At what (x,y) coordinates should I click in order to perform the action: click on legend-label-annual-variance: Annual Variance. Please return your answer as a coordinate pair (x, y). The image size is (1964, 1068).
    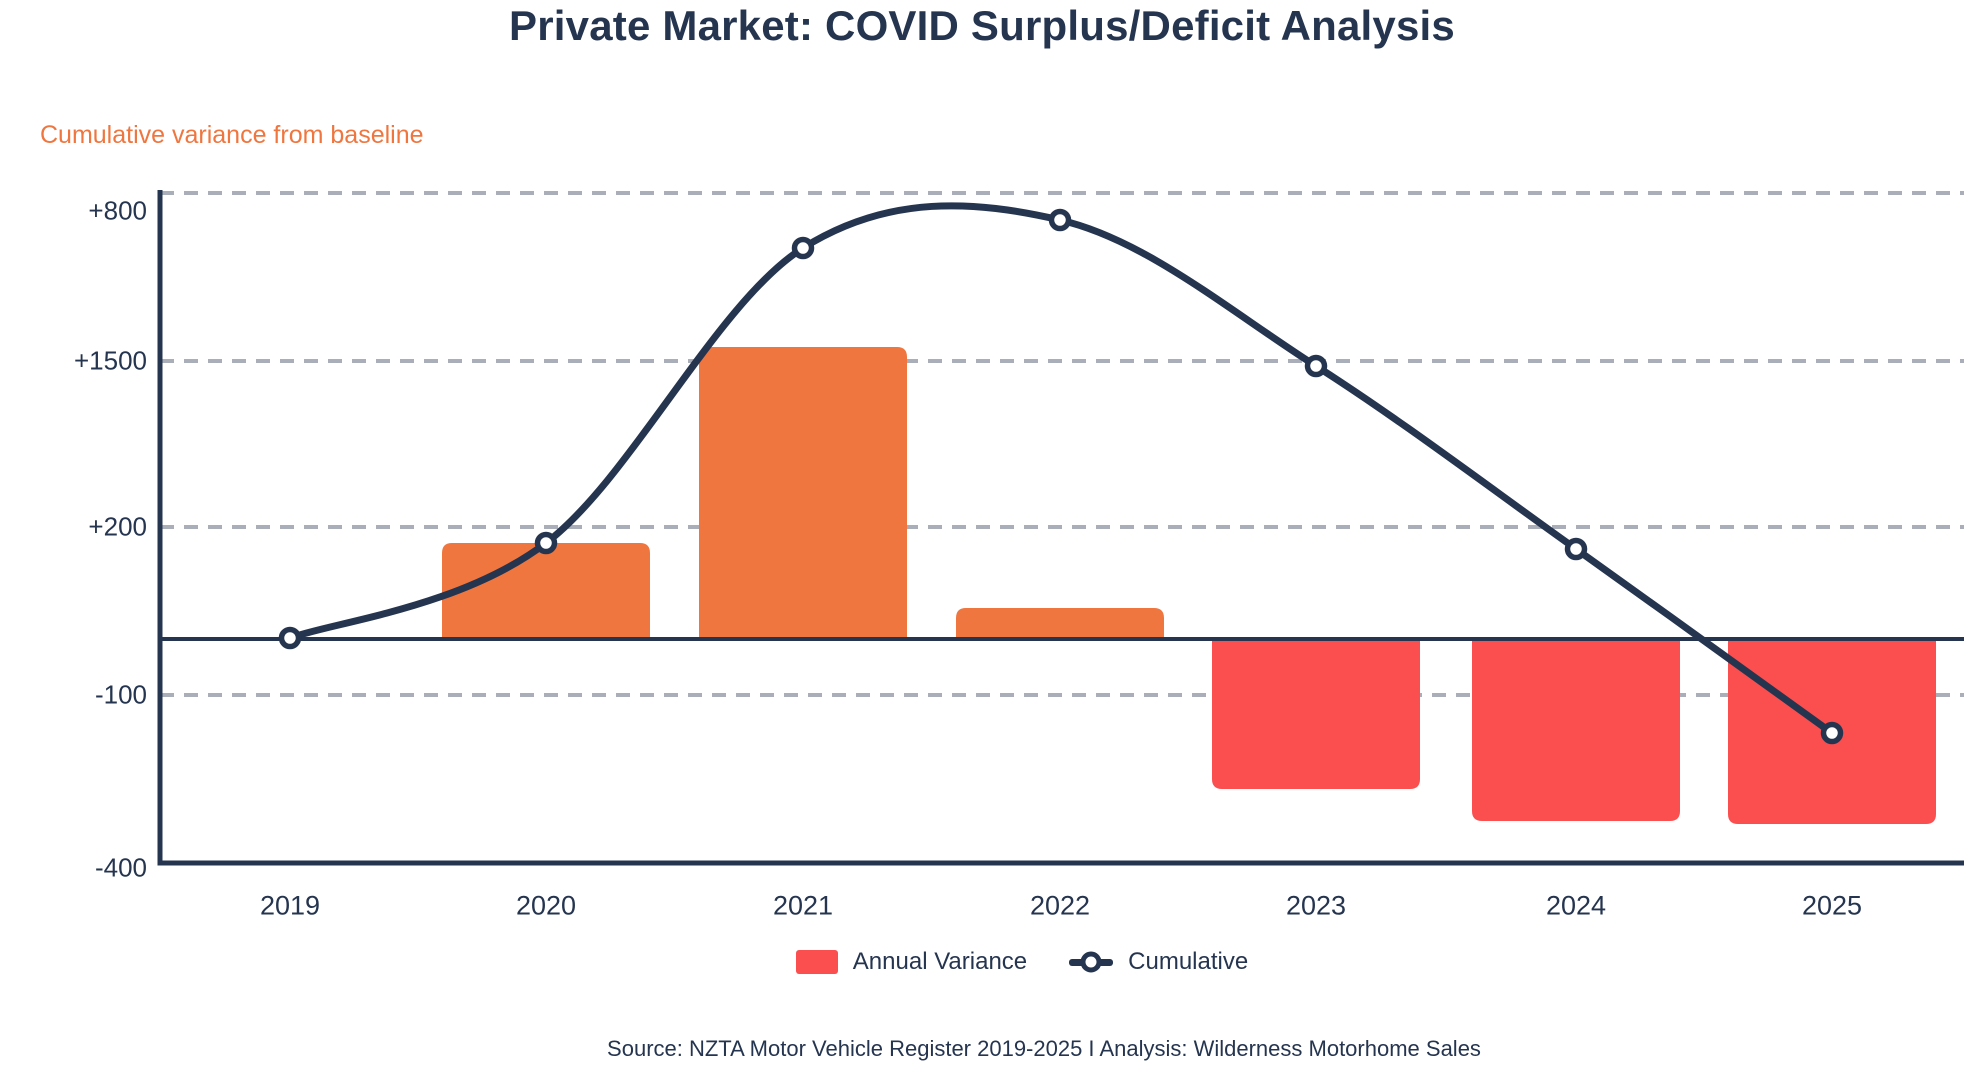
    Looking at the image, I should click on (940, 961).